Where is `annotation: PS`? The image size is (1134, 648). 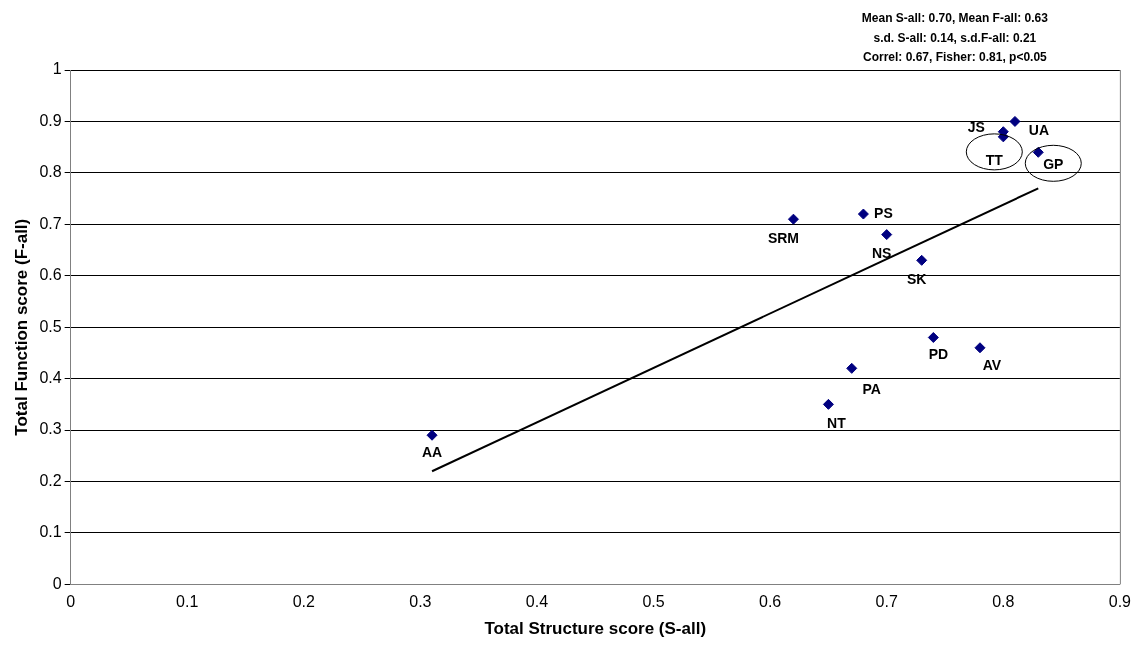
annotation: PS is located at coordinates (883, 212).